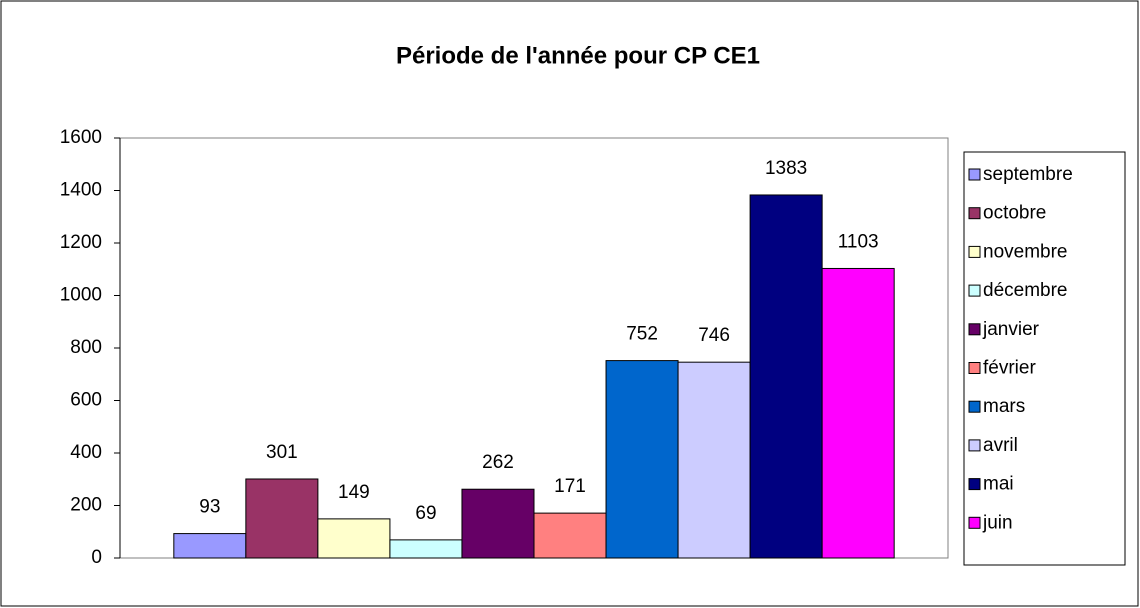 This screenshot has width=1140, height=608. Describe the element at coordinates (1044, 358) in the screenshot. I see `legend-box` at that location.